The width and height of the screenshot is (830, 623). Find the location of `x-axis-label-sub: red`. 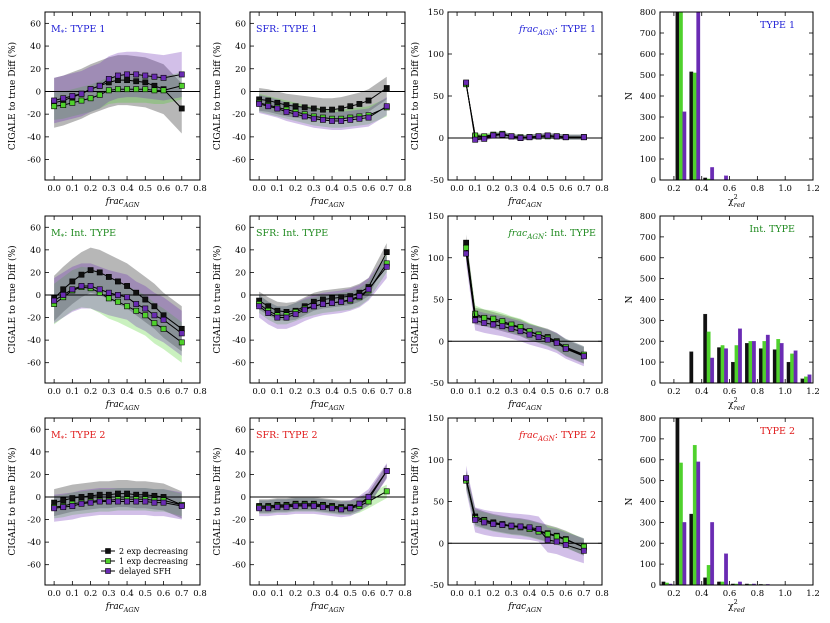

x-axis-label-sub: red is located at coordinates (739, 610).